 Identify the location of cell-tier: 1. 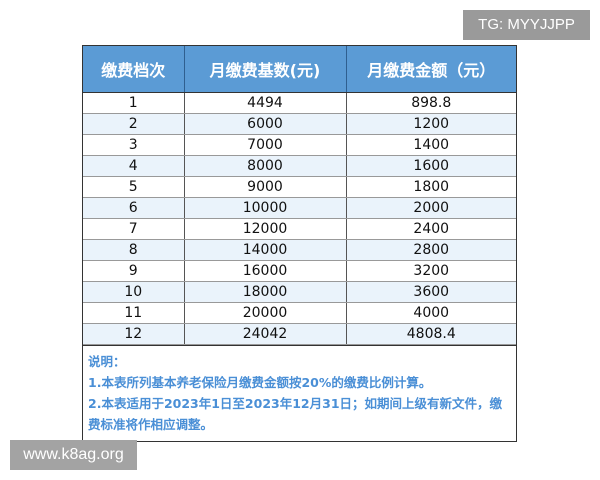
(134, 103).